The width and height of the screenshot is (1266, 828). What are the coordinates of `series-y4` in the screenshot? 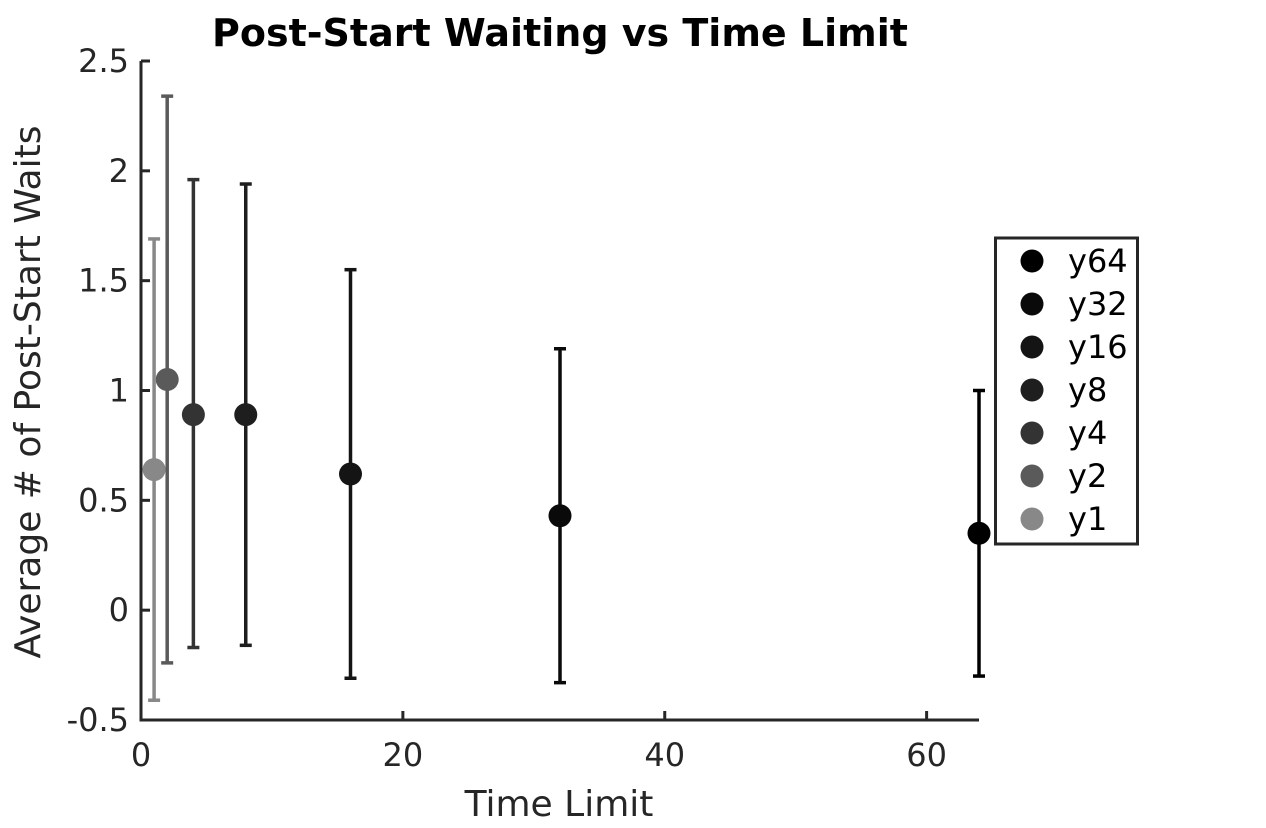 It's located at (193, 413).